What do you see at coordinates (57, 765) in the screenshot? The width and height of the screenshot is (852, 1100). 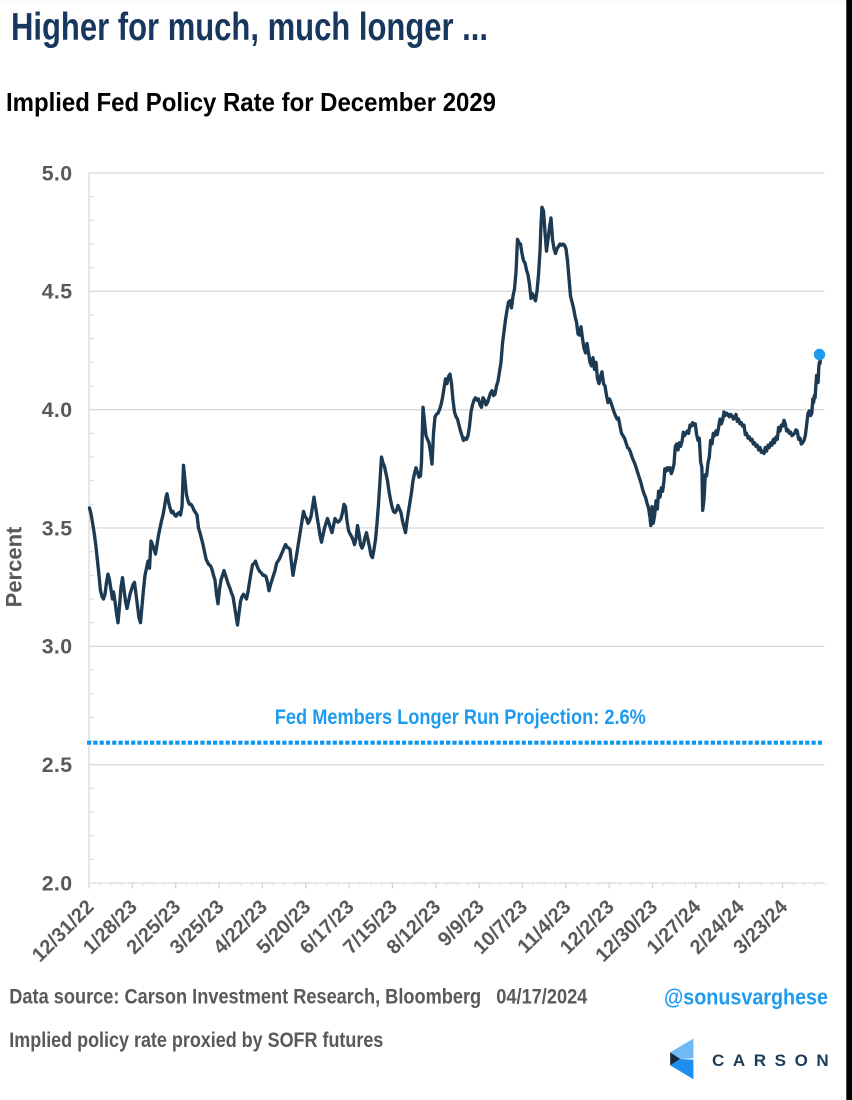 I see `svg-text: 2.5` at bounding box center [57, 765].